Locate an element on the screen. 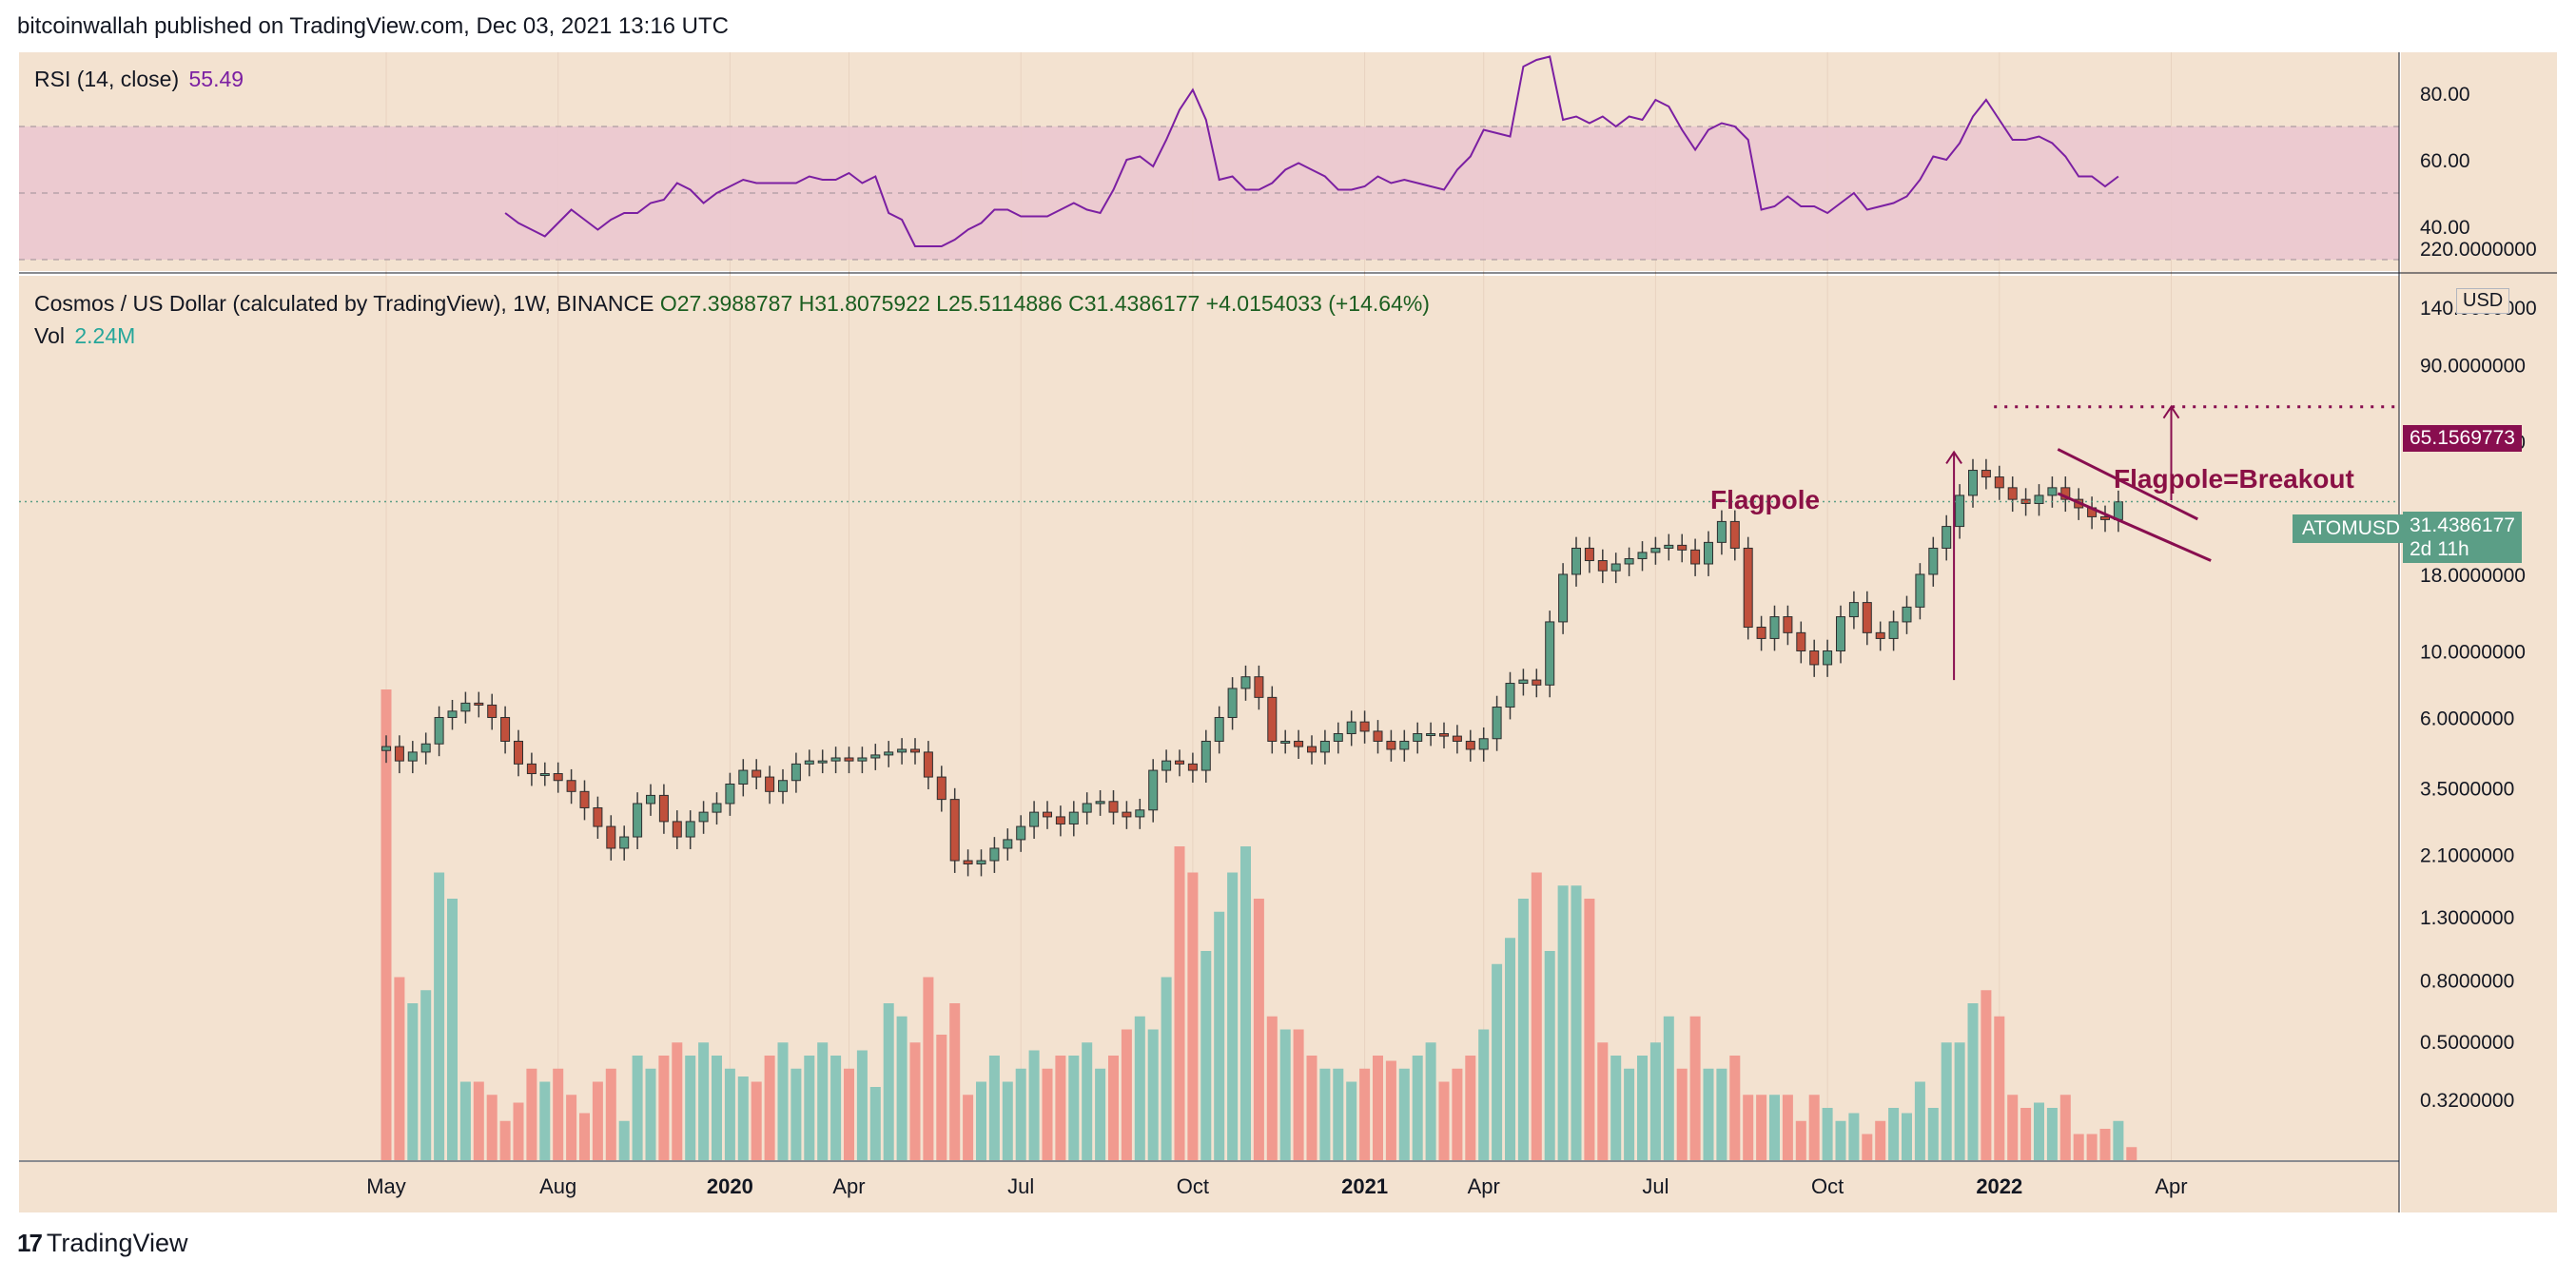 The height and width of the screenshot is (1280, 2576). time-axis-label: Apr is located at coordinates (849, 1186).